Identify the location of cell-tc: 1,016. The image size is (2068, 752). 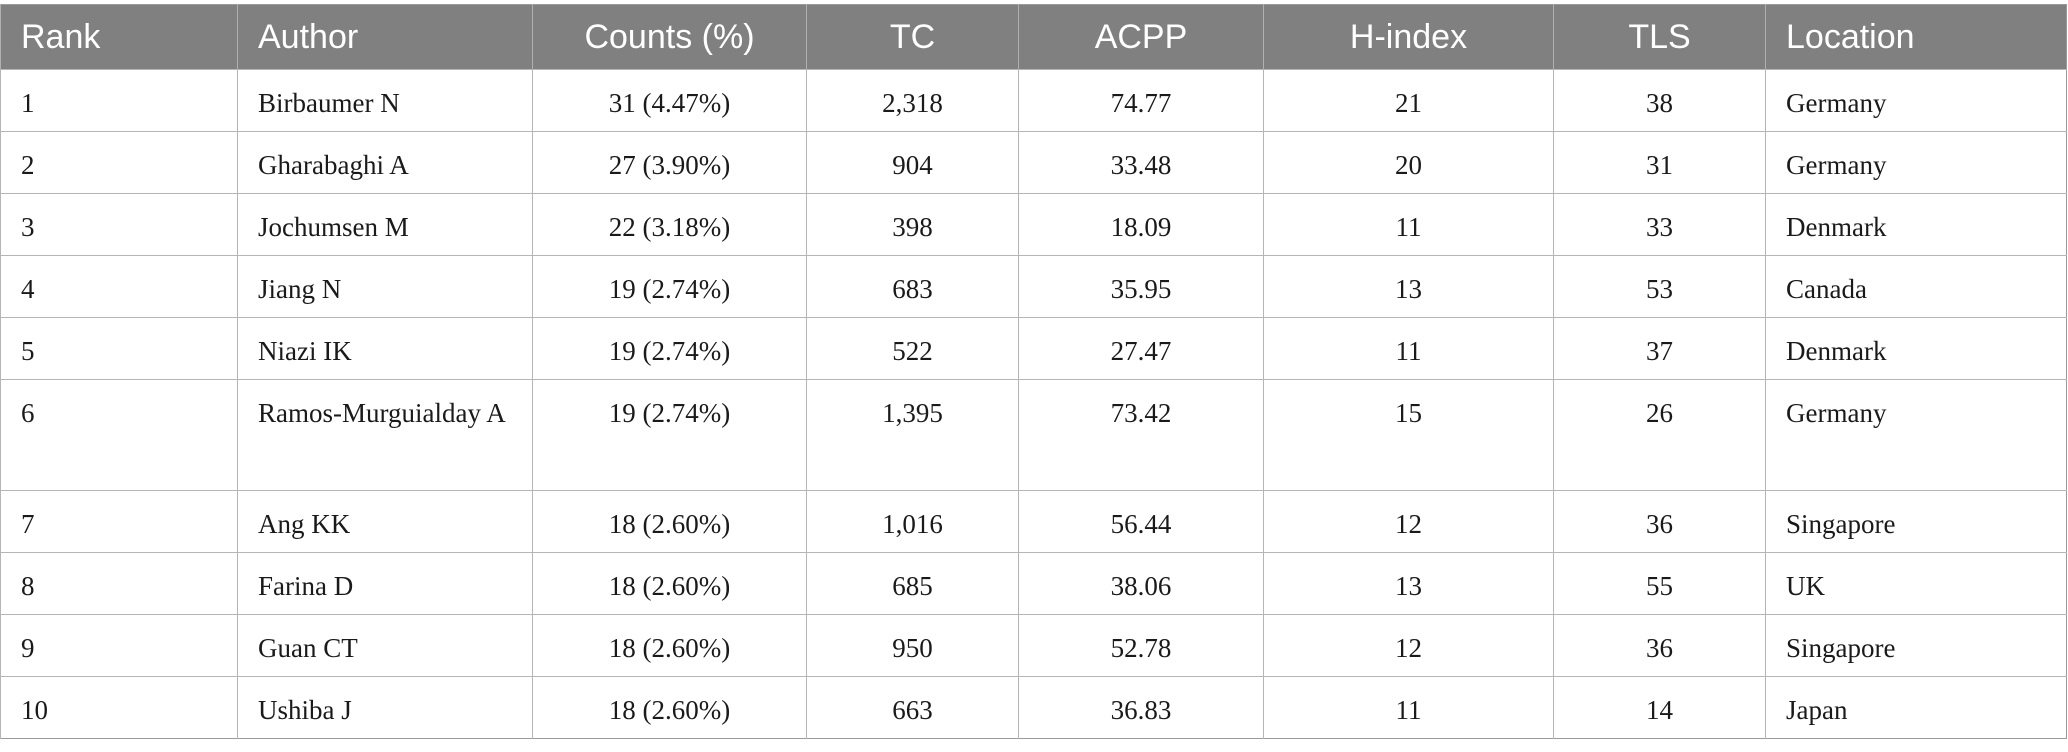
(912, 521).